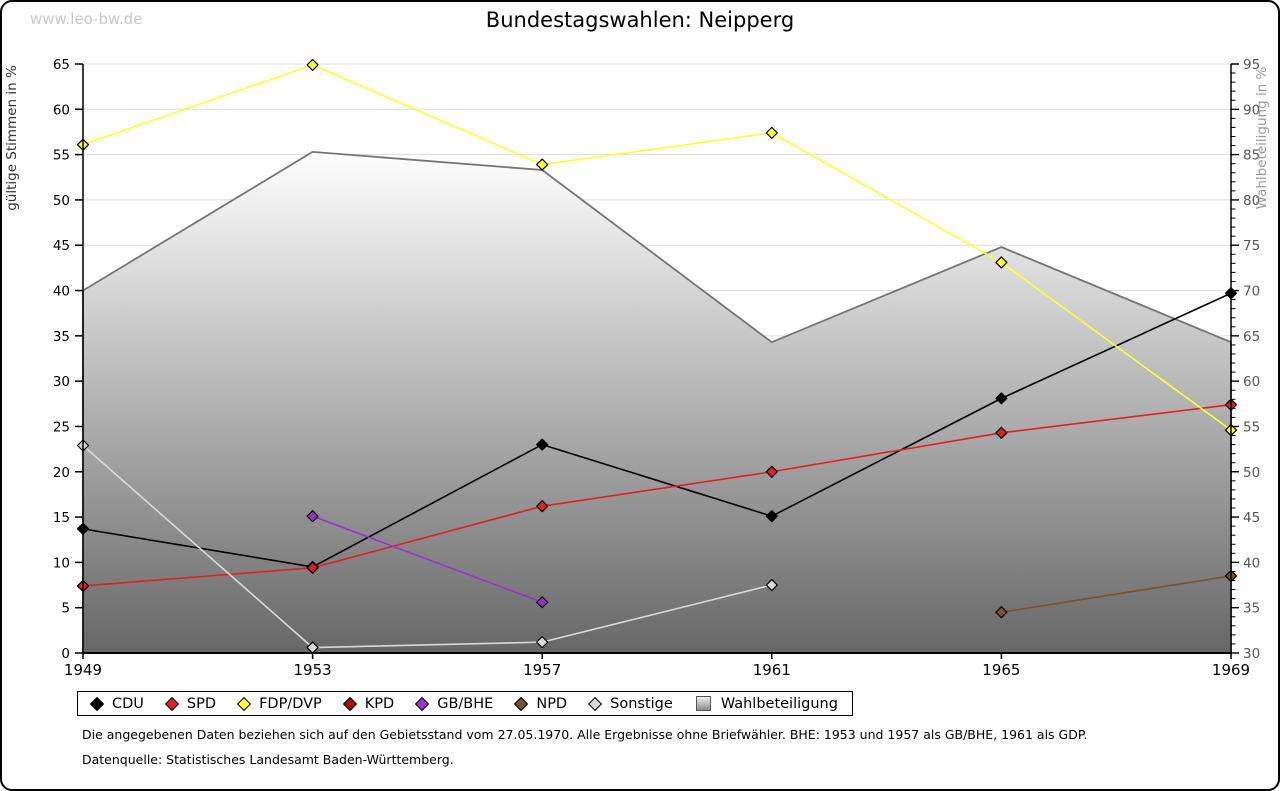 The width and height of the screenshot is (1280, 791). Describe the element at coordinates (61, 292) in the screenshot. I see `tick-label-left: 40` at that location.